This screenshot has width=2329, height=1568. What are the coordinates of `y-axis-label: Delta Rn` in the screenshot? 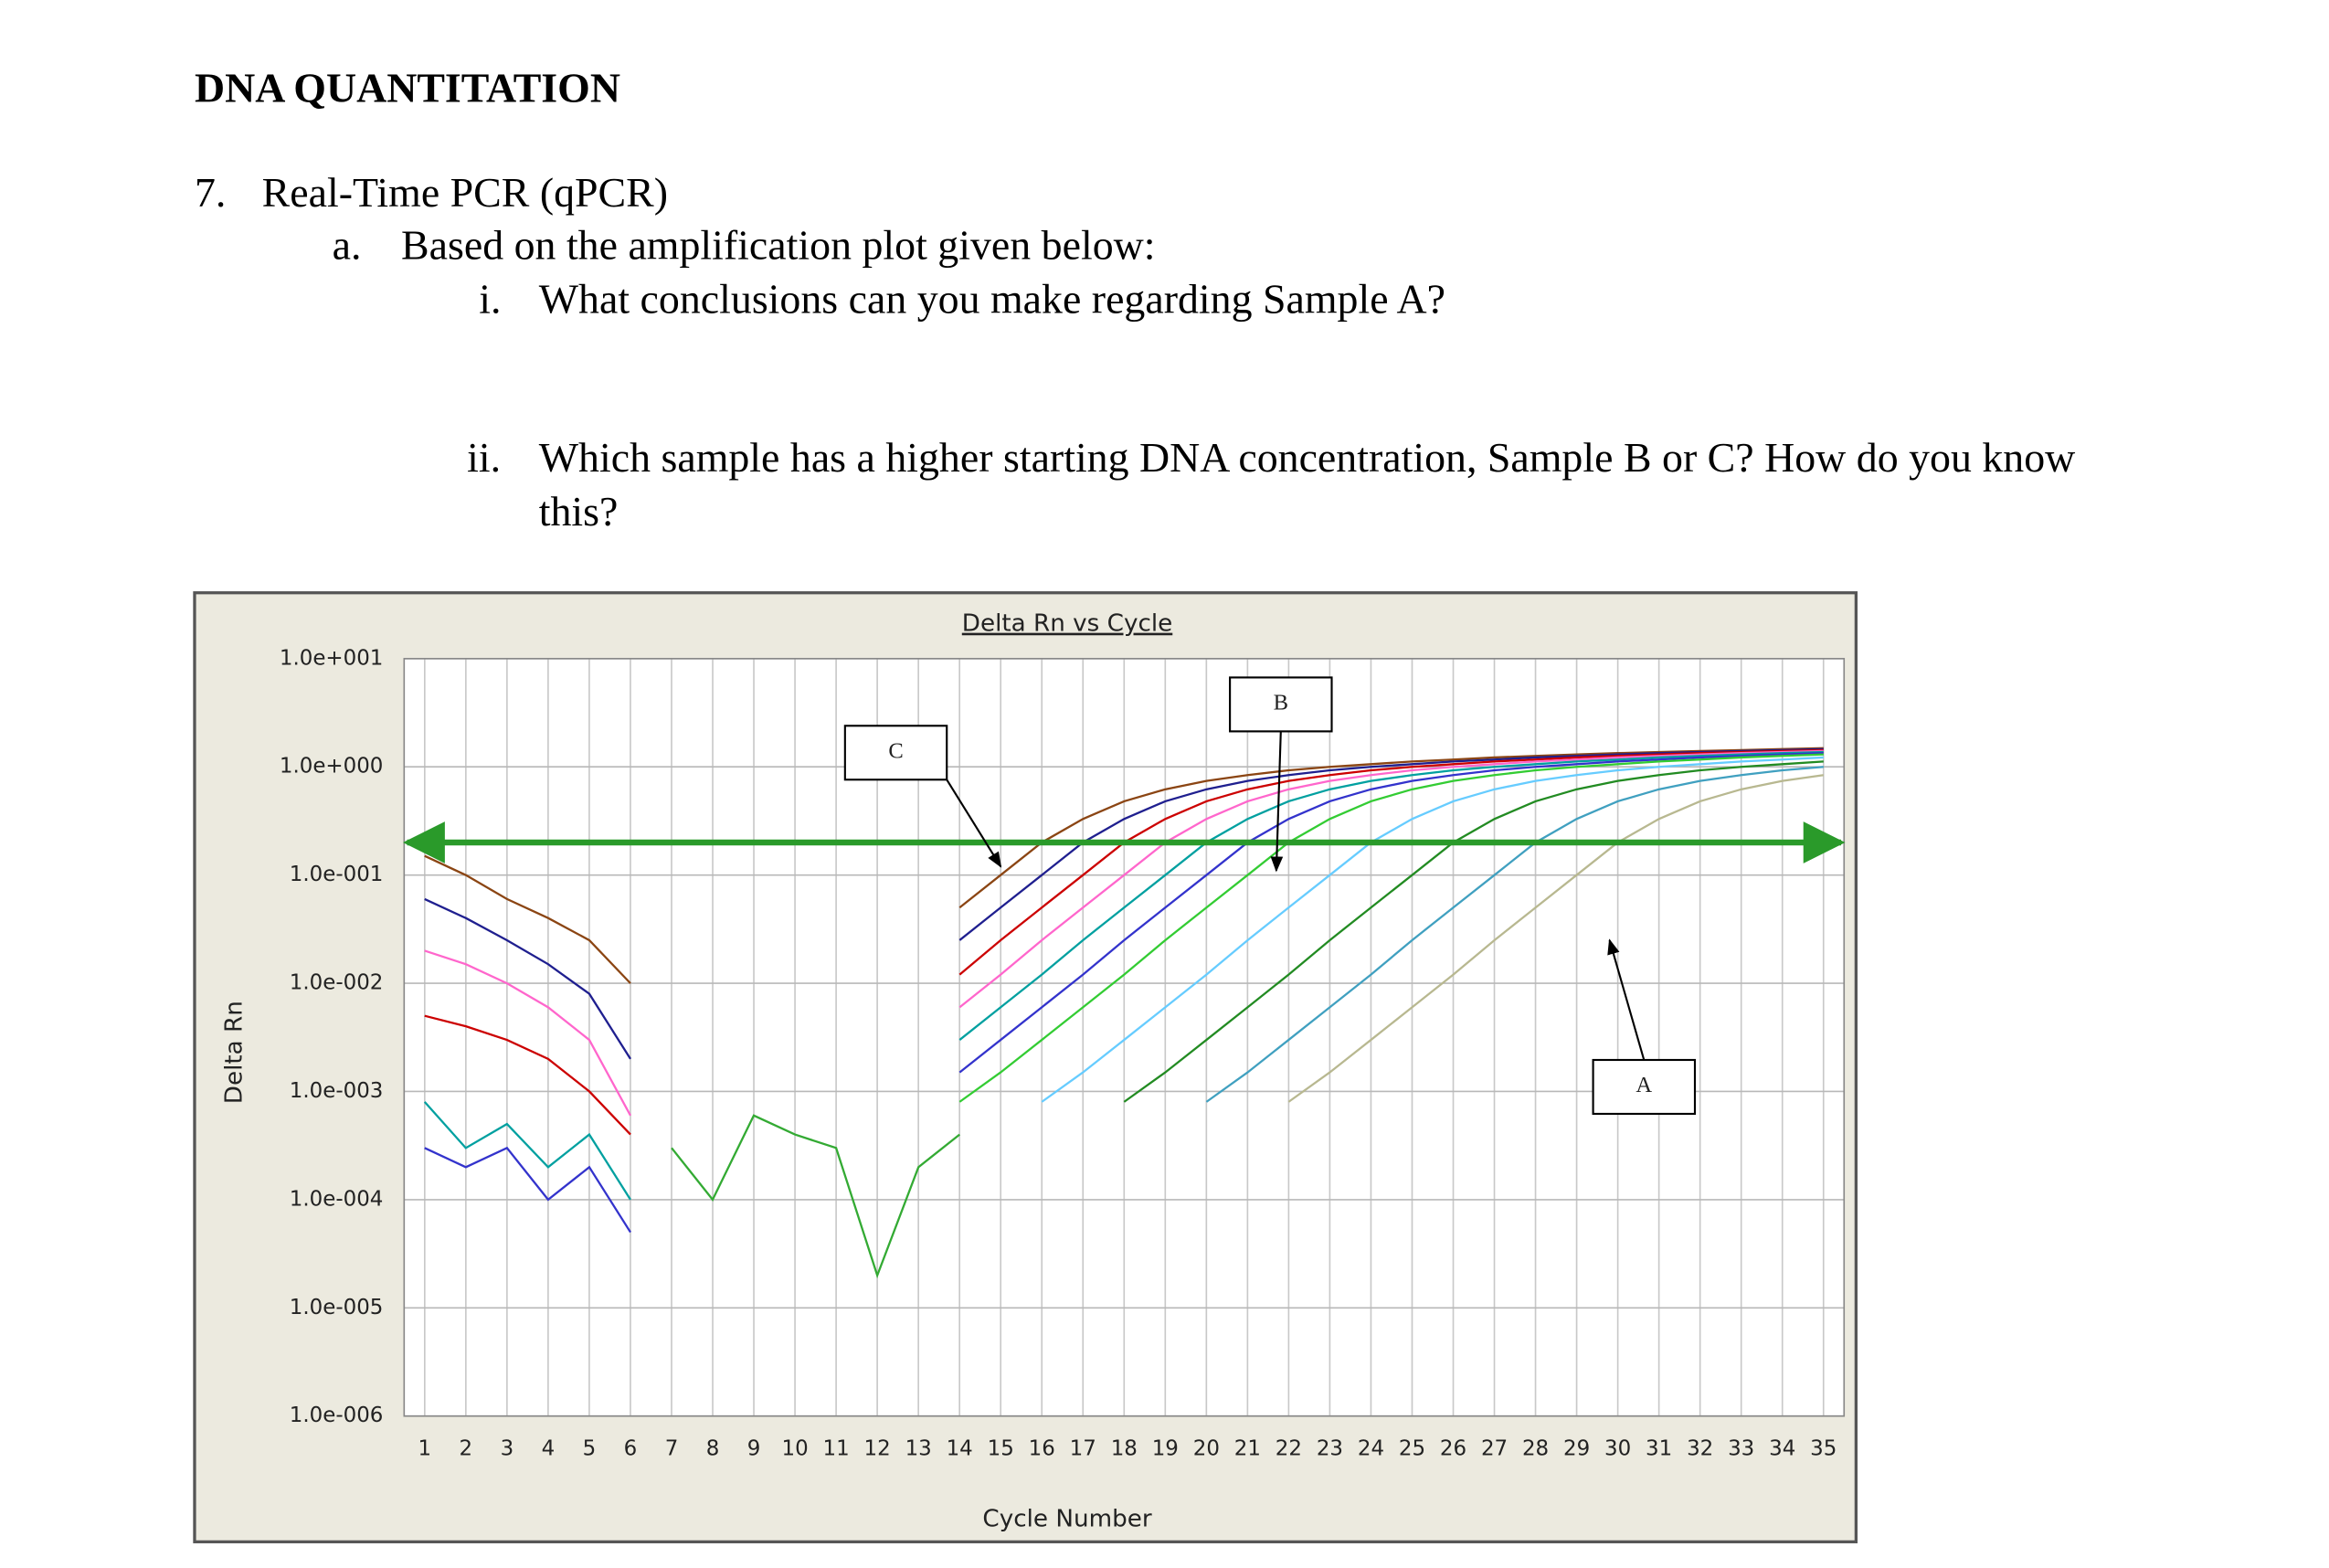 It's located at (235, 1053).